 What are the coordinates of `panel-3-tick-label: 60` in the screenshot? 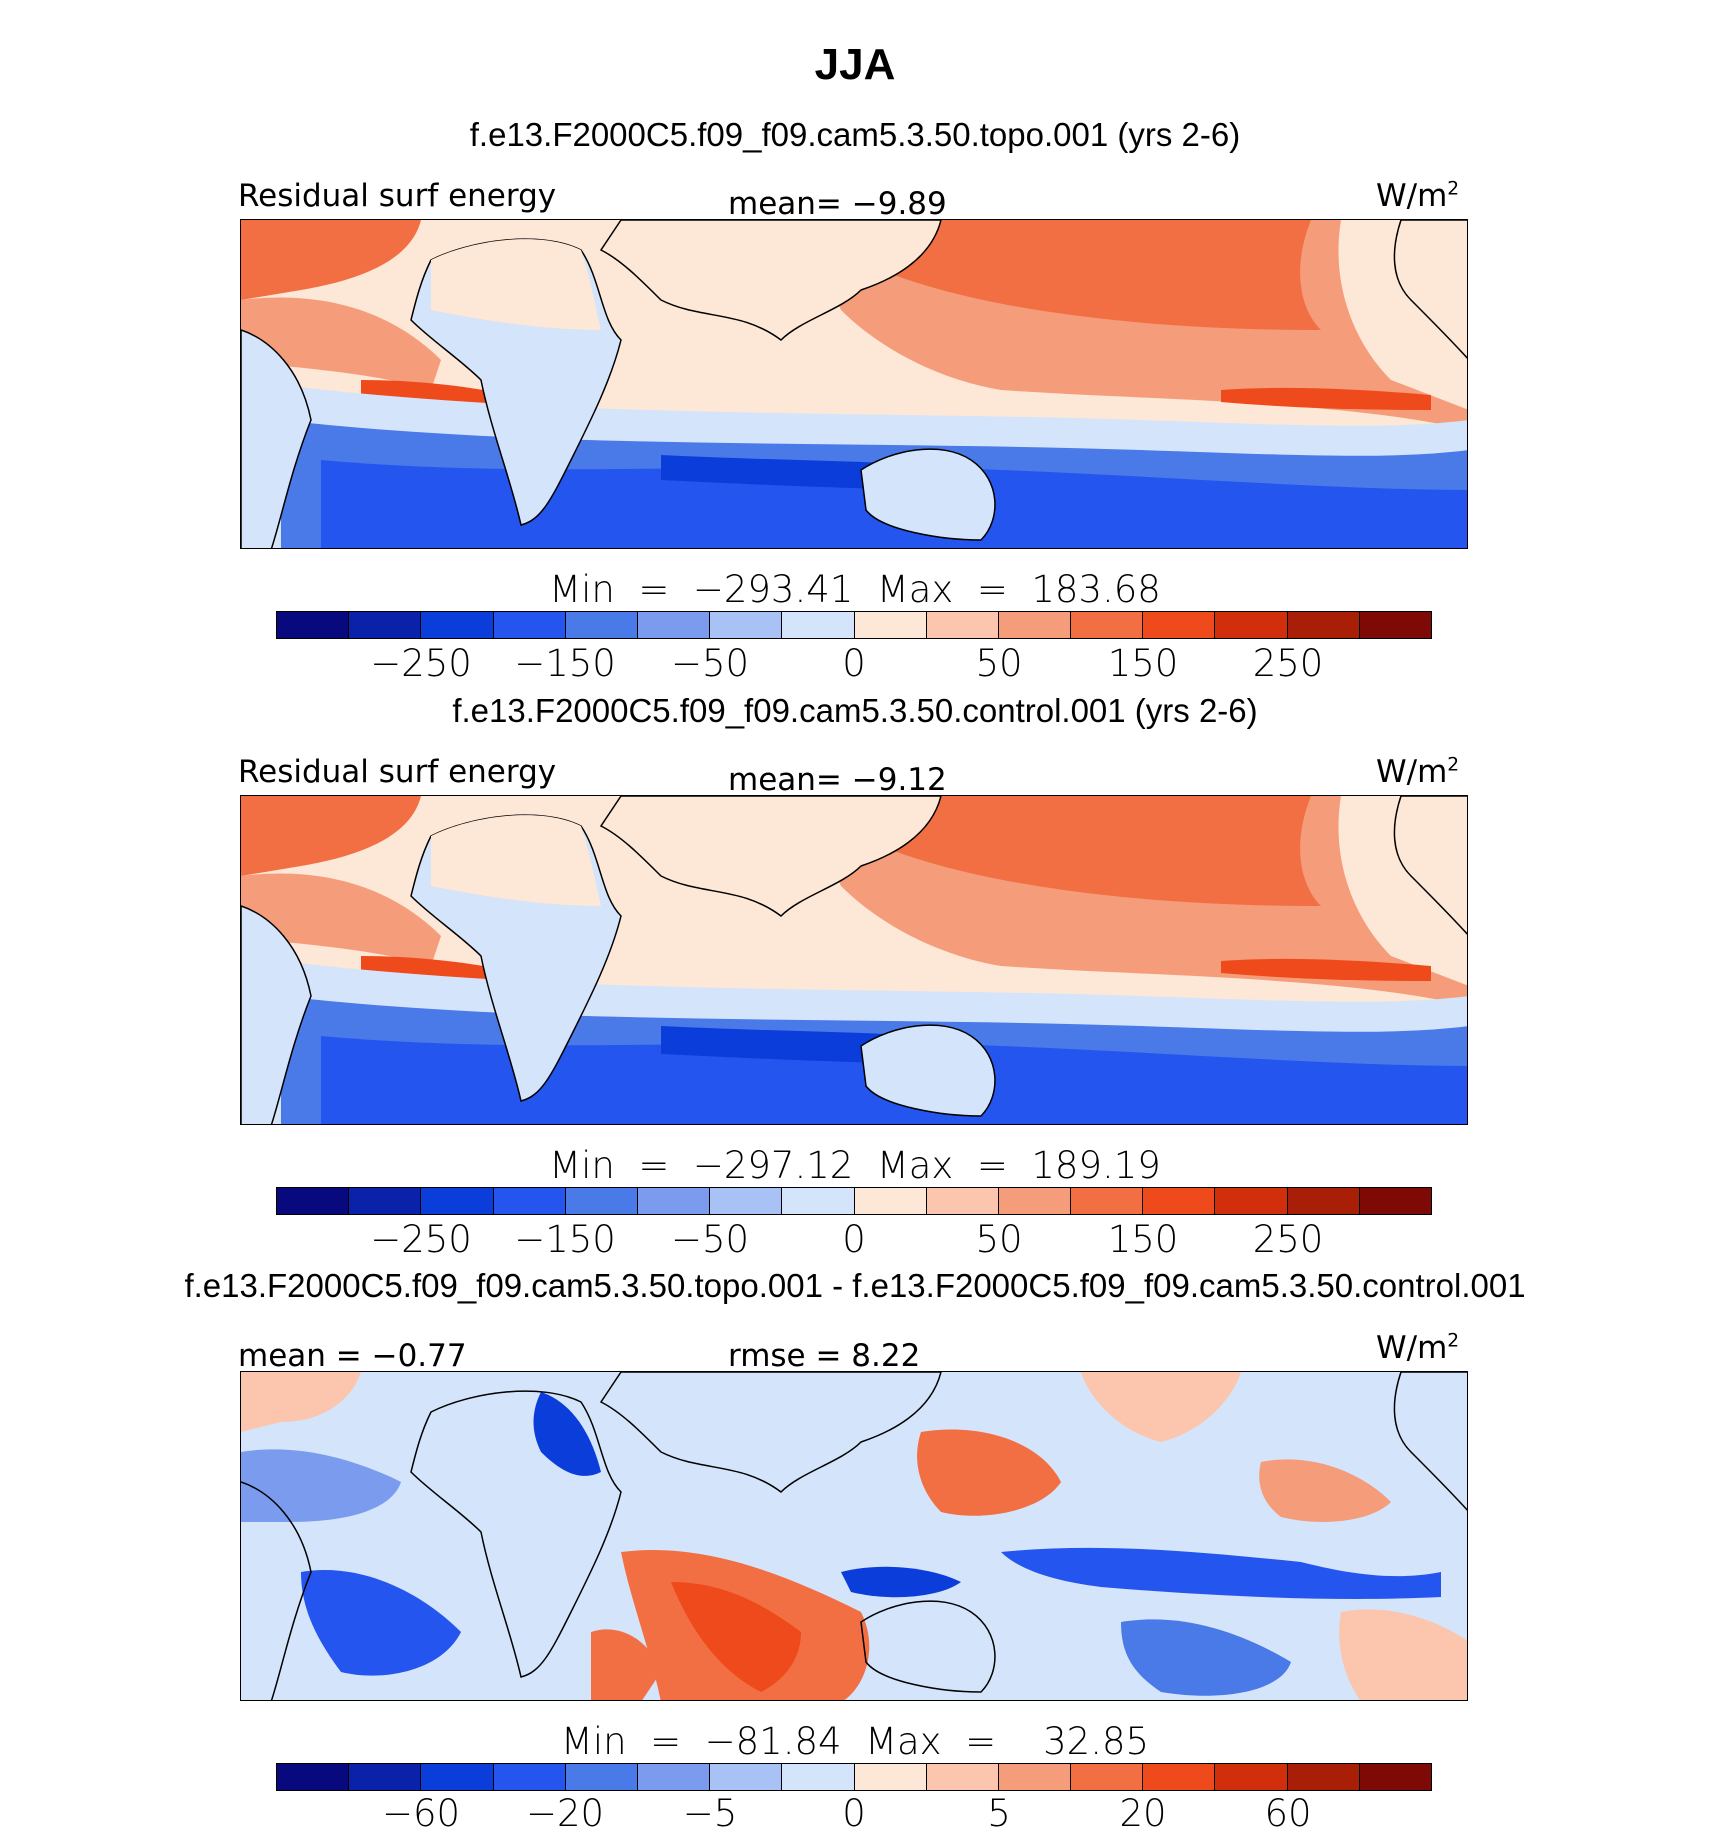 It's located at (1288, 1813).